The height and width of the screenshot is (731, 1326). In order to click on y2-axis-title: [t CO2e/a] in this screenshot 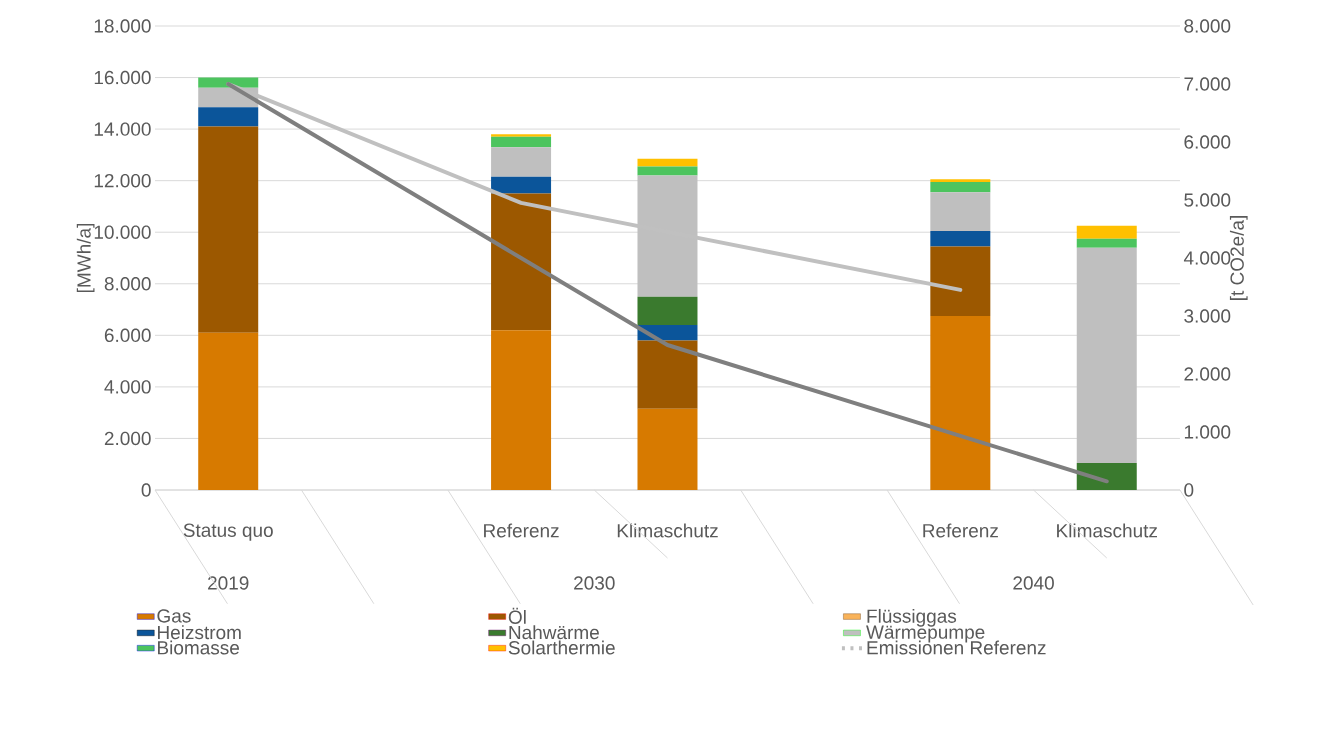, I will do `click(1238, 258)`.